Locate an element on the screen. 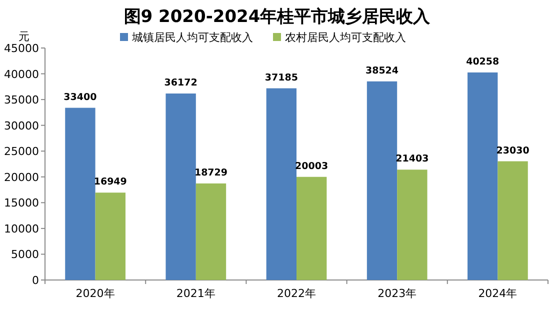  chart-title: 图9 2020-2024年桂平市城乡居民收入 is located at coordinates (278, 17).